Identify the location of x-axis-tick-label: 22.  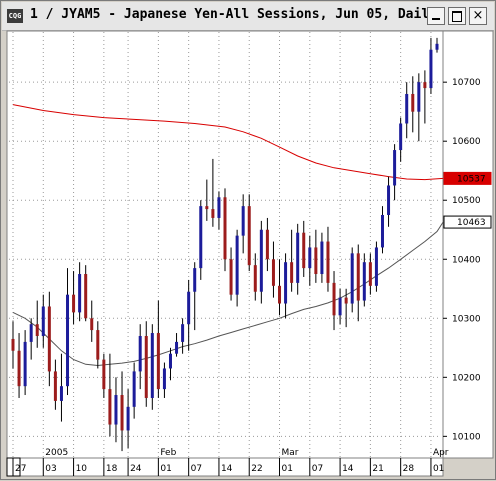
(256, 469).